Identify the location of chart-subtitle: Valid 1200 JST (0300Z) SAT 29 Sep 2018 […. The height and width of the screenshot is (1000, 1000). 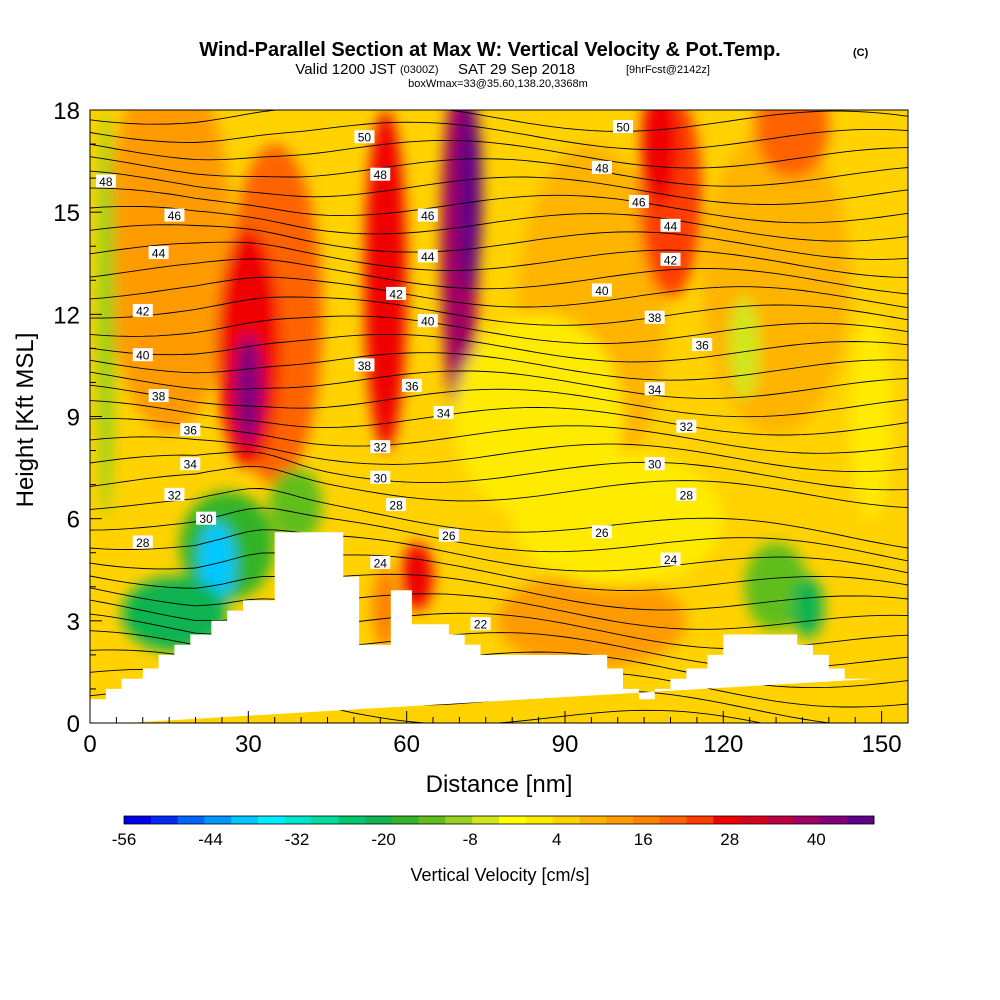
(502, 69).